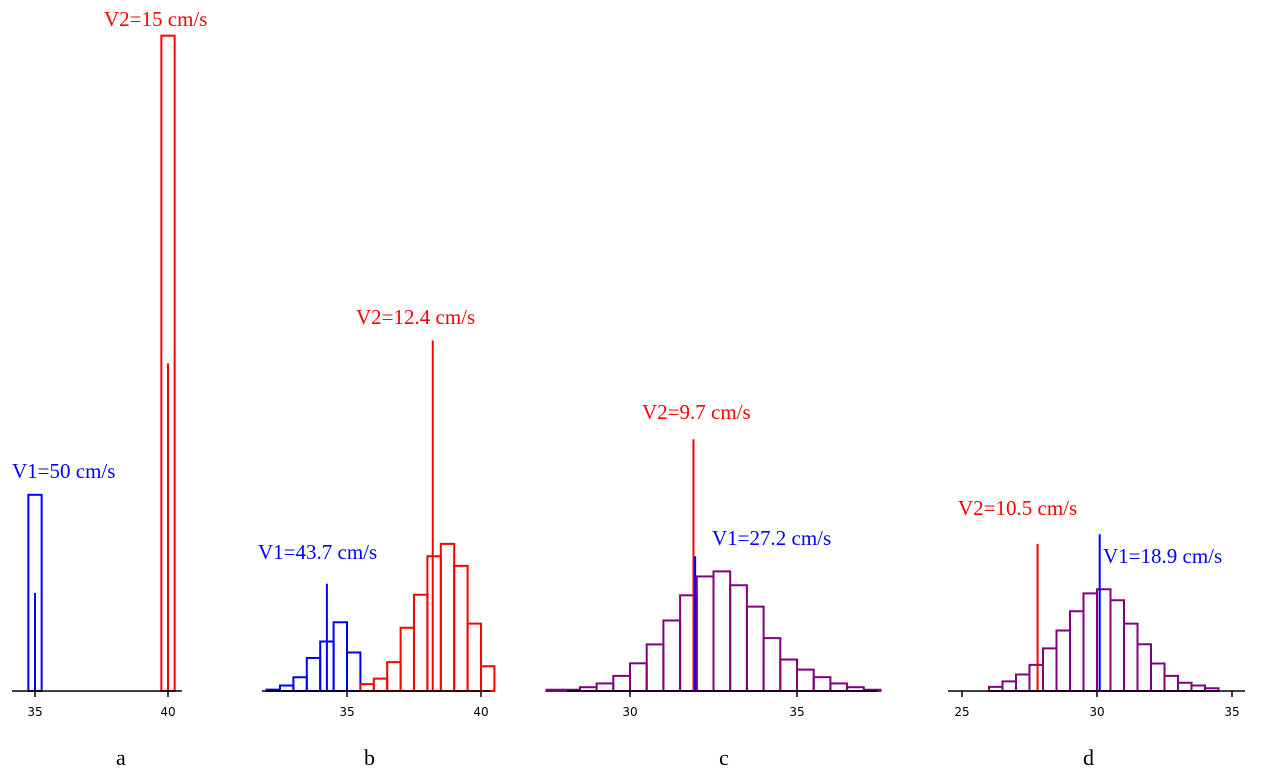 This screenshot has width=1268, height=771. I want to click on panel-a-markers, so click(101, 527).